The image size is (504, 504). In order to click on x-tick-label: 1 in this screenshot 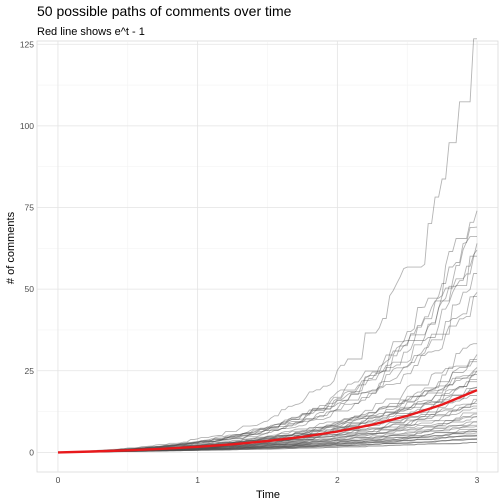, I will do `click(197, 480)`.